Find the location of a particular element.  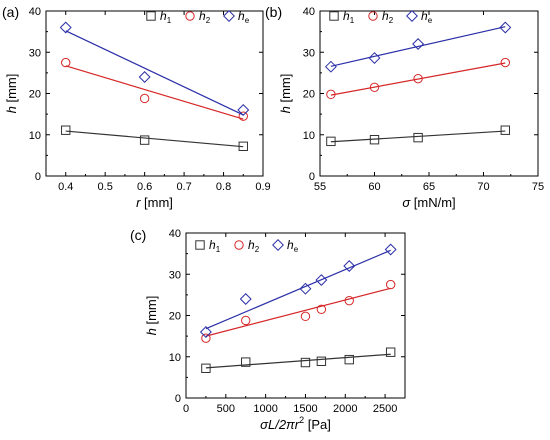

series-he is located at coordinates (418, 47).